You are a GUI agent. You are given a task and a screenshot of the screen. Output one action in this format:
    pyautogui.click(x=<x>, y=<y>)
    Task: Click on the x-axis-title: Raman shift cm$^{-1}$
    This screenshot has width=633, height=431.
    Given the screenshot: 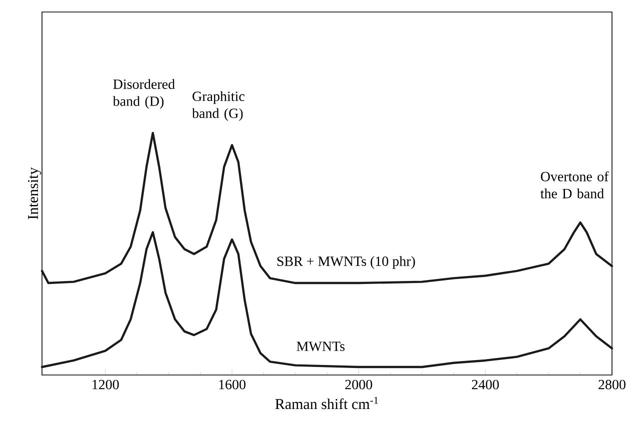 What is the action you would take?
    pyautogui.click(x=326, y=403)
    